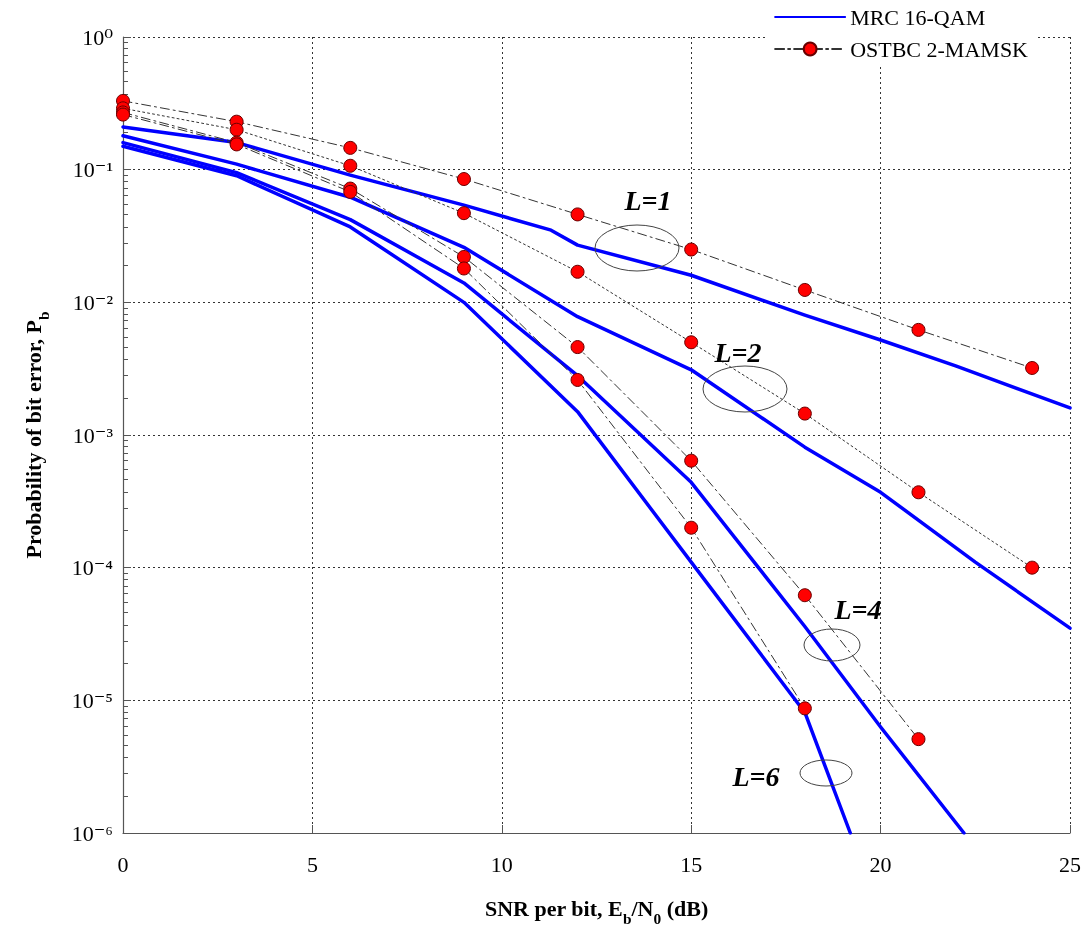  Describe the element at coordinates (93, 302) in the screenshot. I see `y-tick-label: 10⁻²` at that location.